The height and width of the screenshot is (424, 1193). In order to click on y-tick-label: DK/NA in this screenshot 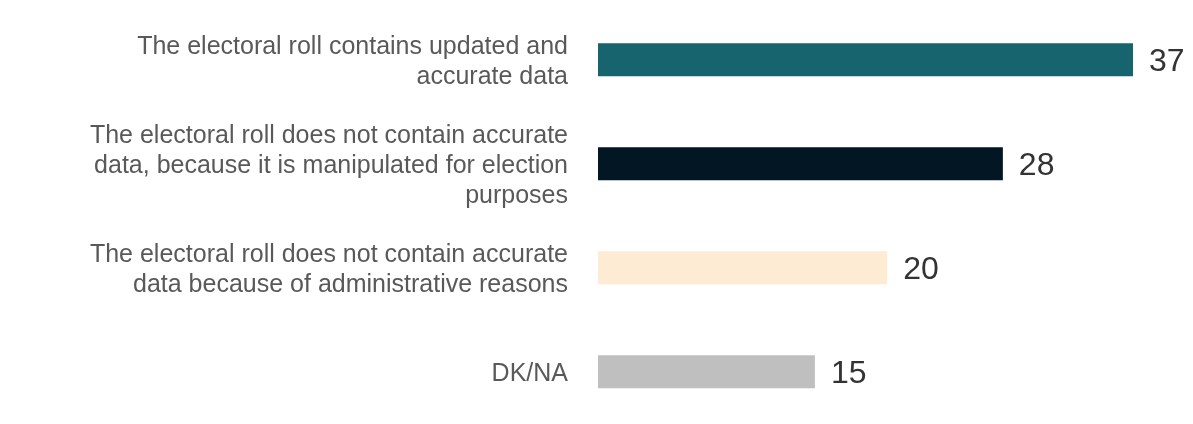, I will do `click(530, 371)`.